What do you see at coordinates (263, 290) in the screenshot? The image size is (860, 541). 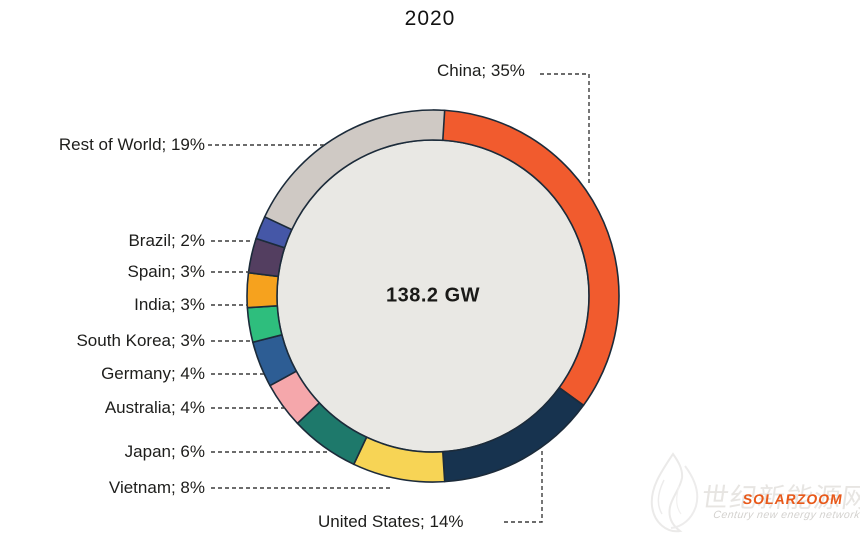 I see `slice-india` at bounding box center [263, 290].